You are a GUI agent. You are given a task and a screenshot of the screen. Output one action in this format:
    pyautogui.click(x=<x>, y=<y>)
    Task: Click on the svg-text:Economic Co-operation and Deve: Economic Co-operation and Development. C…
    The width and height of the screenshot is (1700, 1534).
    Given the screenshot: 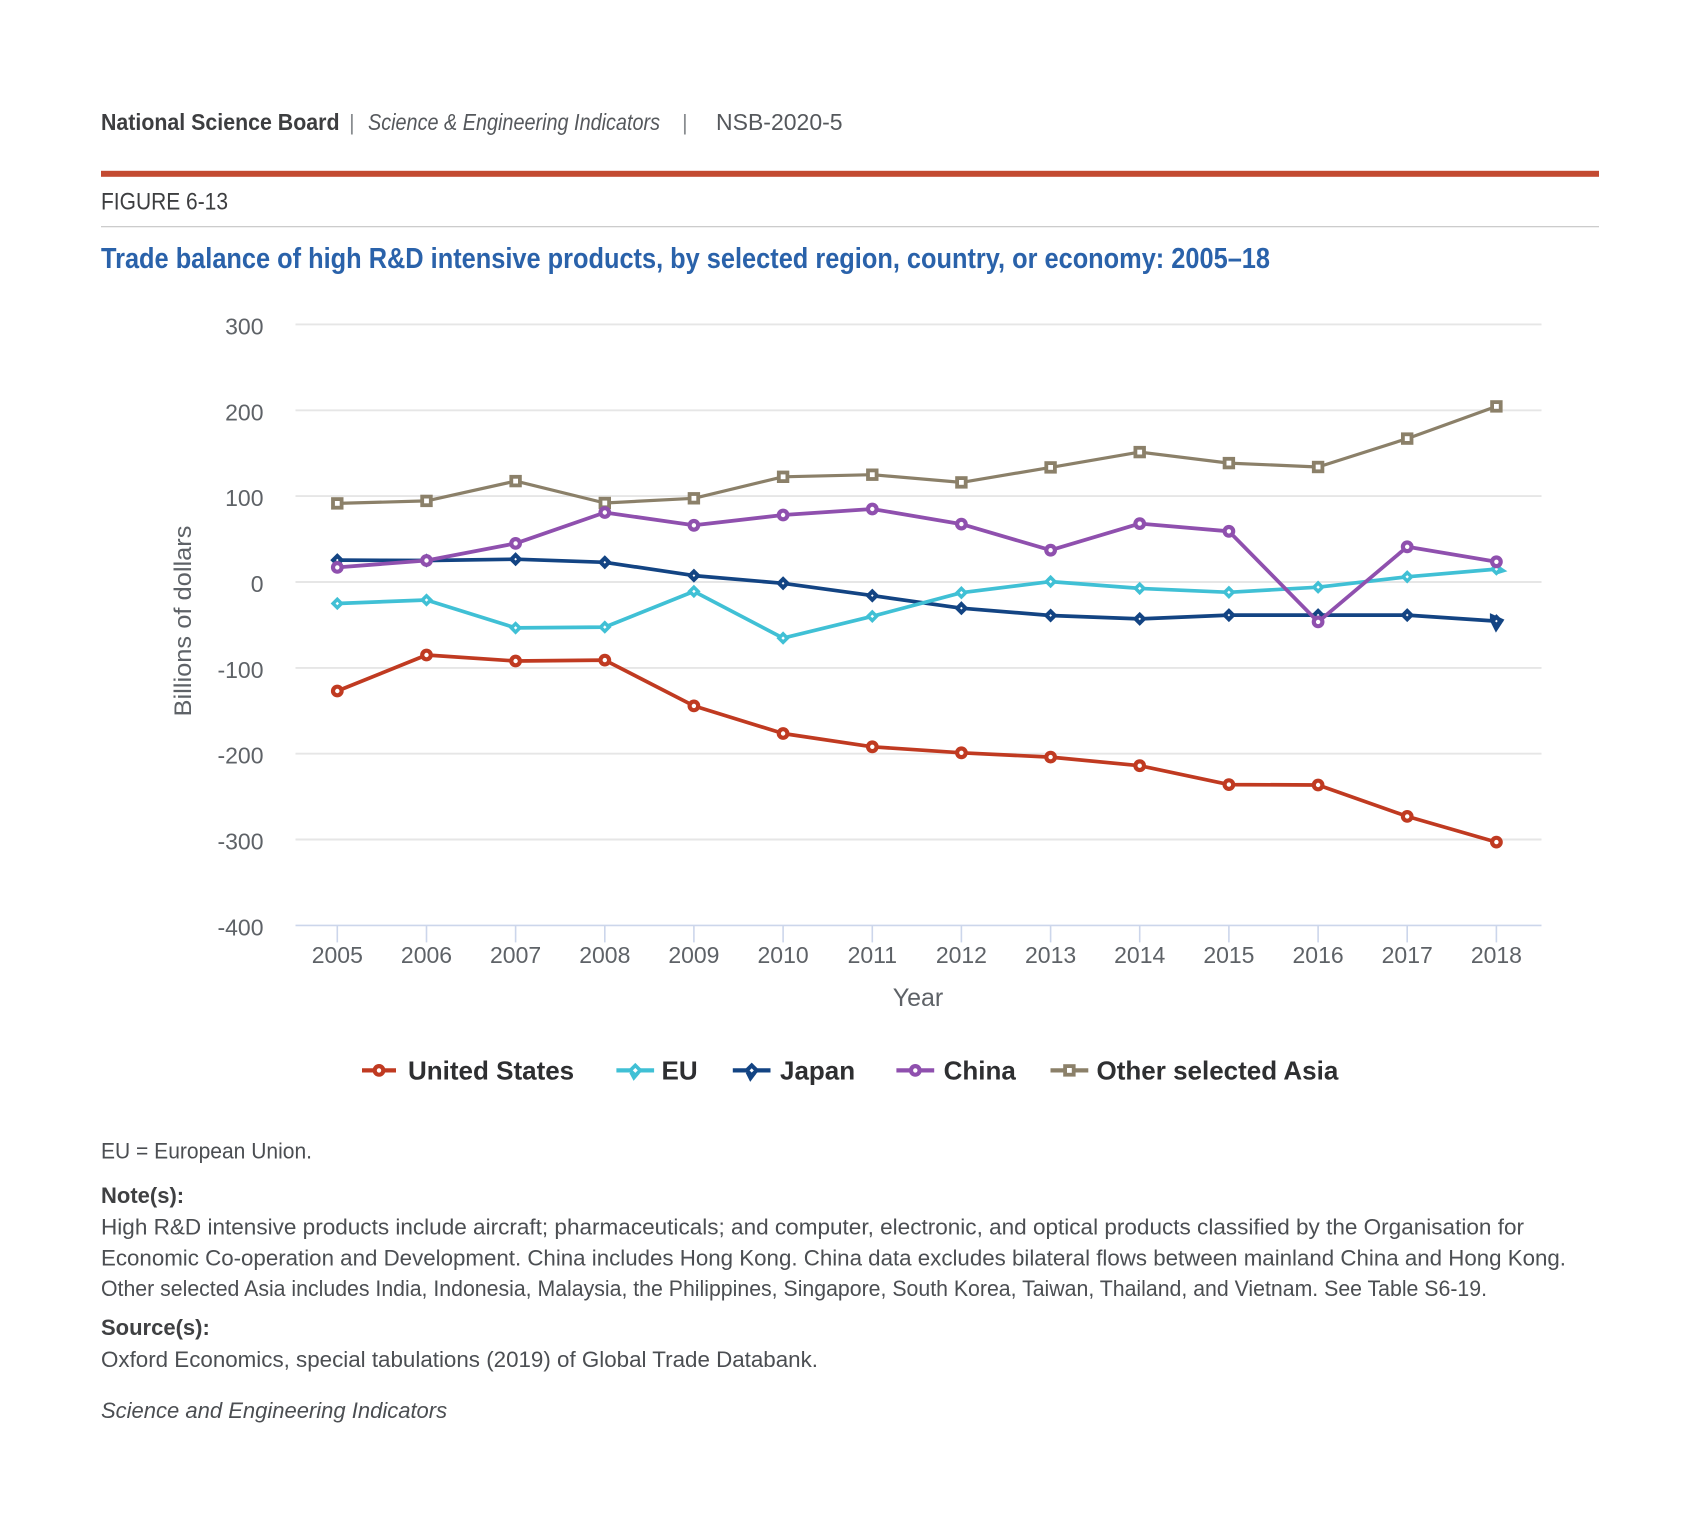 What is the action you would take?
    pyautogui.click(x=833, y=1258)
    